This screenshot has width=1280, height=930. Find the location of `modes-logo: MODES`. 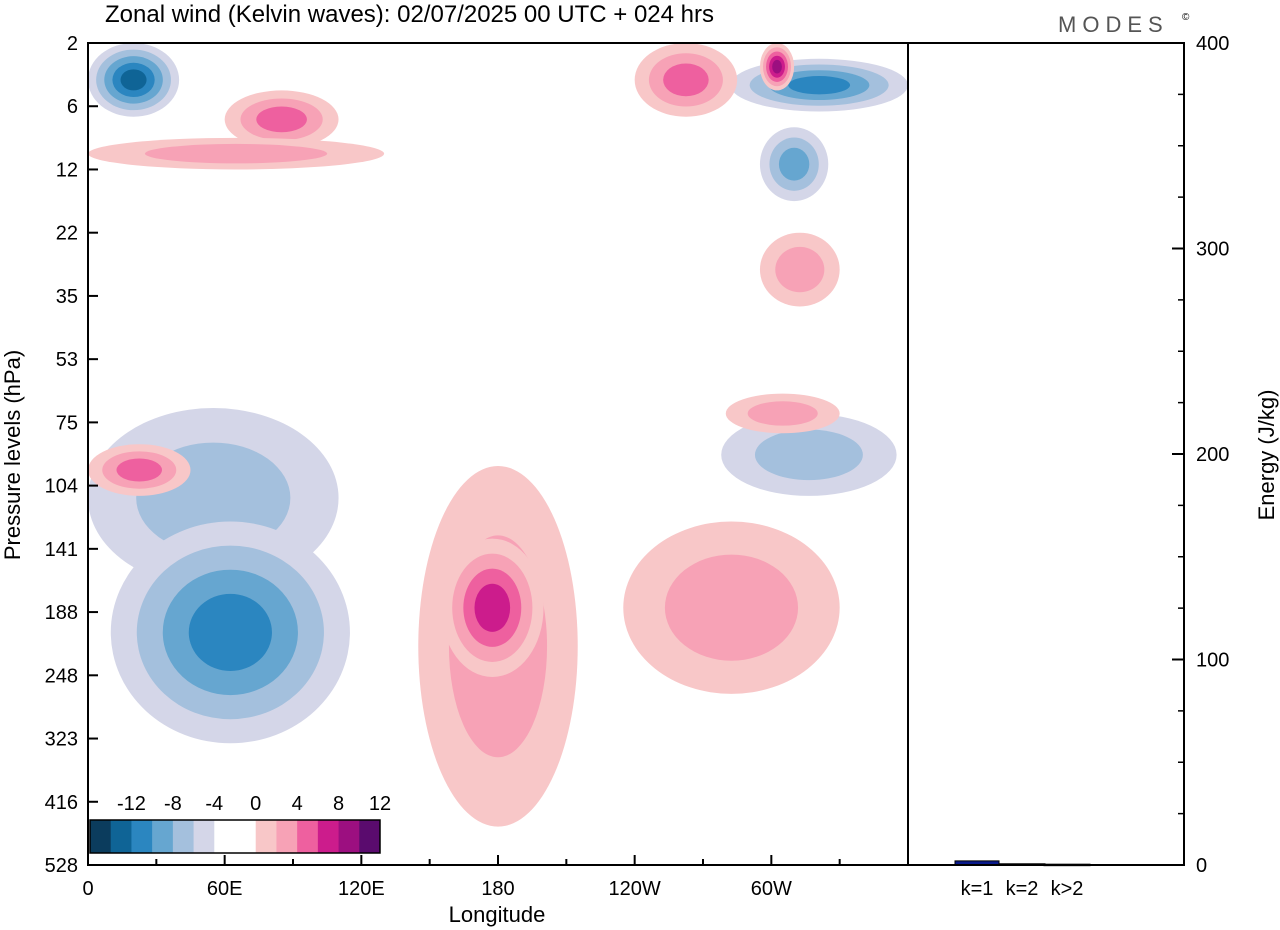

modes-logo: MODES is located at coordinates (1113, 24).